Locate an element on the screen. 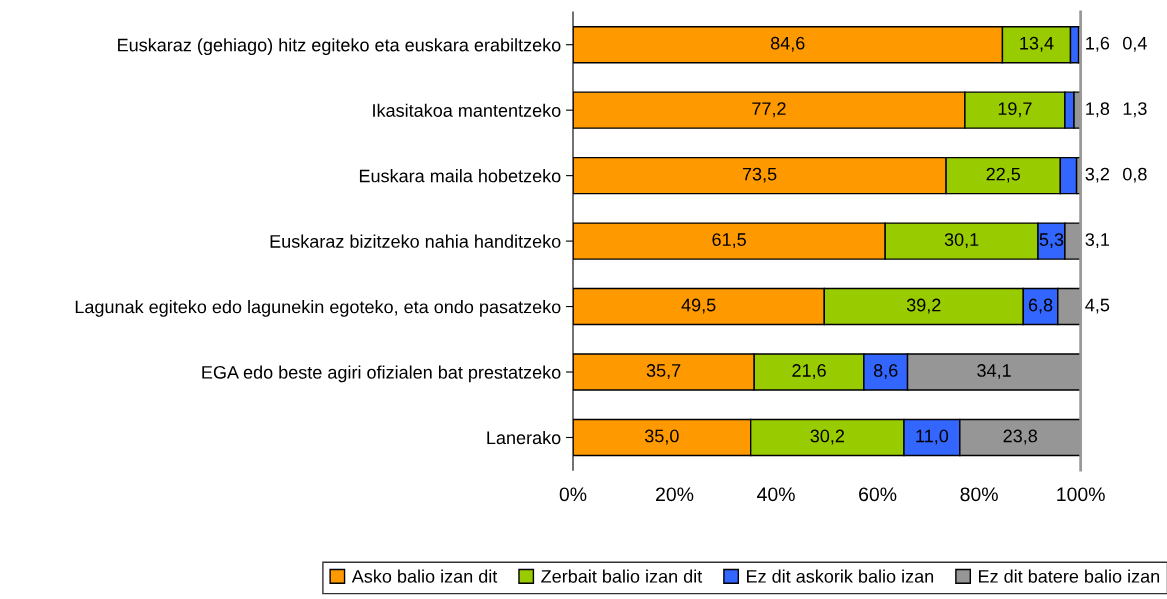  data-label: 34,1 is located at coordinates (994, 371).